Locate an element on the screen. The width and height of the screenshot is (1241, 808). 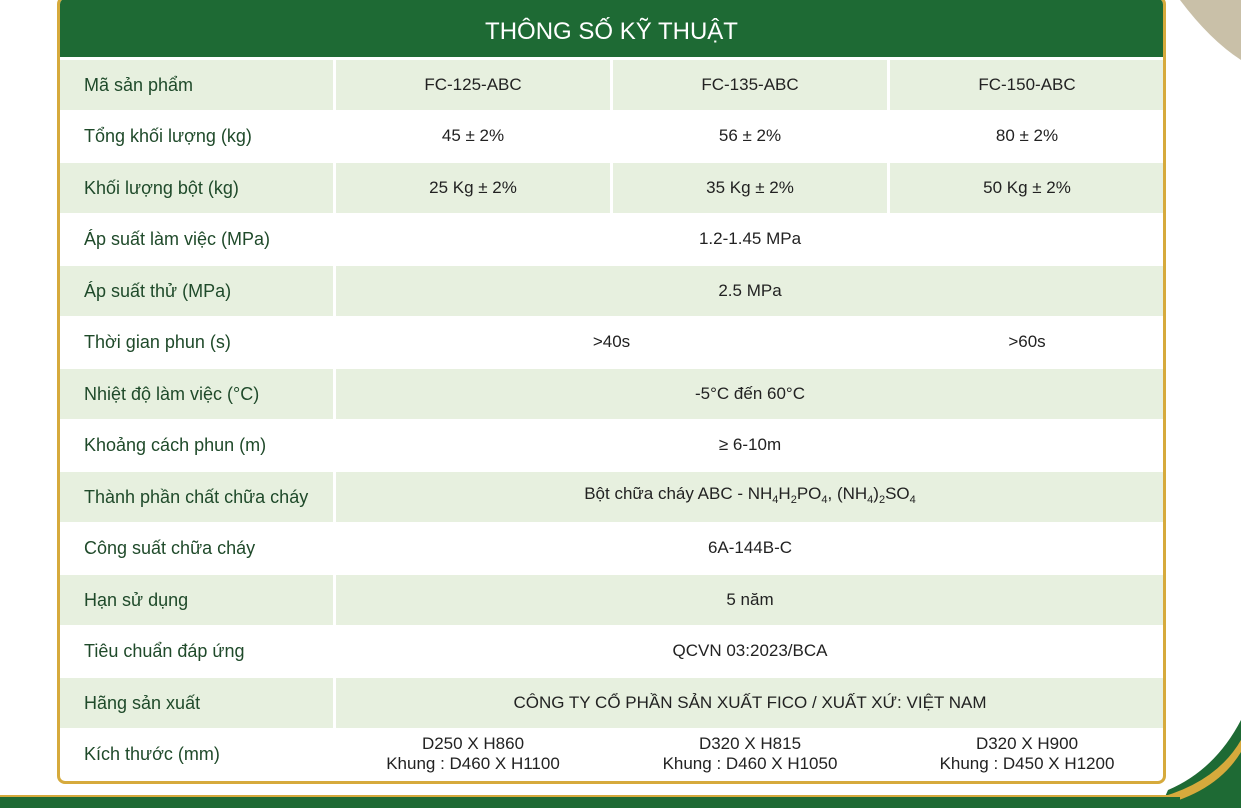
row-label: Áp suất làm việc (MPa) is located at coordinates (177, 239).